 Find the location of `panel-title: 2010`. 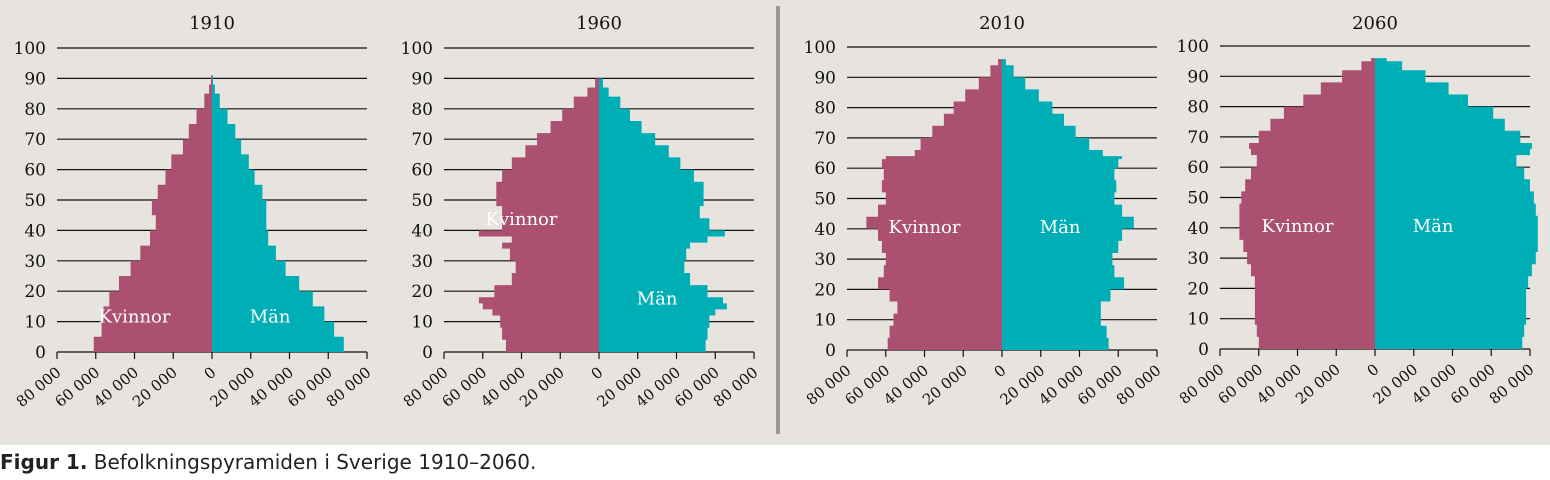

panel-title: 2010 is located at coordinates (1002, 23).